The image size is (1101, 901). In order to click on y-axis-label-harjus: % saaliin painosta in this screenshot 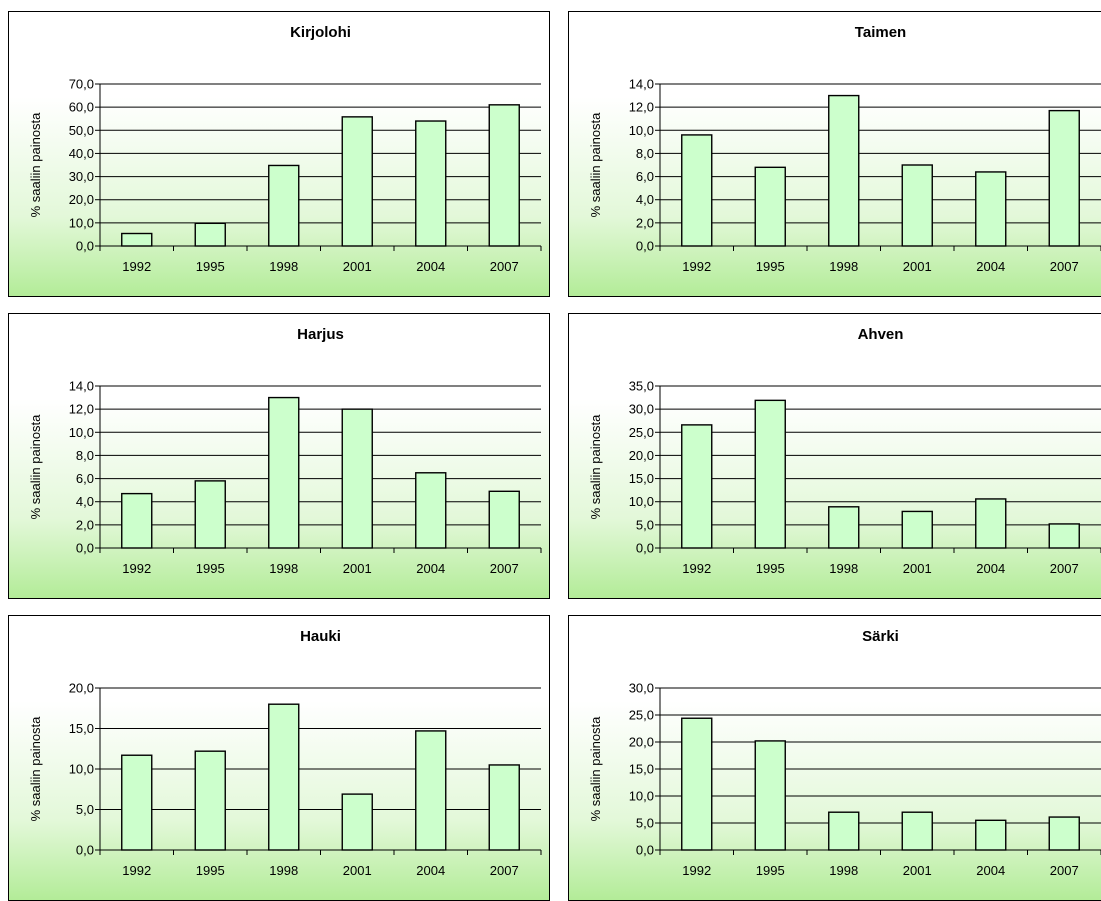, I will do `click(35, 467)`.